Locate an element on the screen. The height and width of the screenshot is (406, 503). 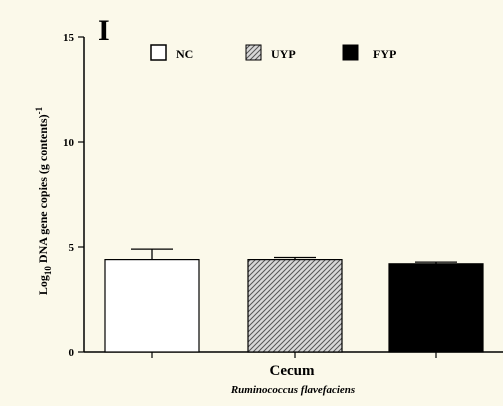
y-axis-title-subscript: 10 is located at coordinates (48, 271).